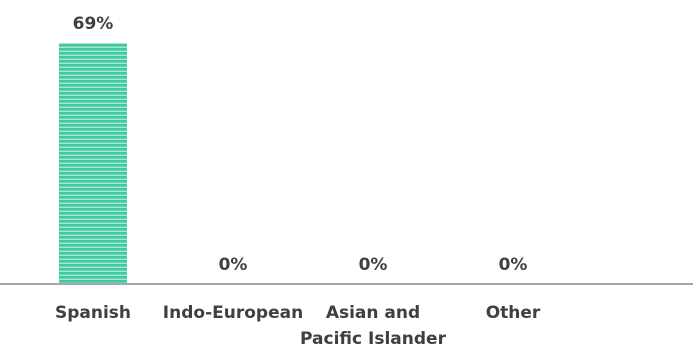 The width and height of the screenshot is (693, 353). I want to click on x-tick-label-indo-european: Indo-European, so click(233, 313).